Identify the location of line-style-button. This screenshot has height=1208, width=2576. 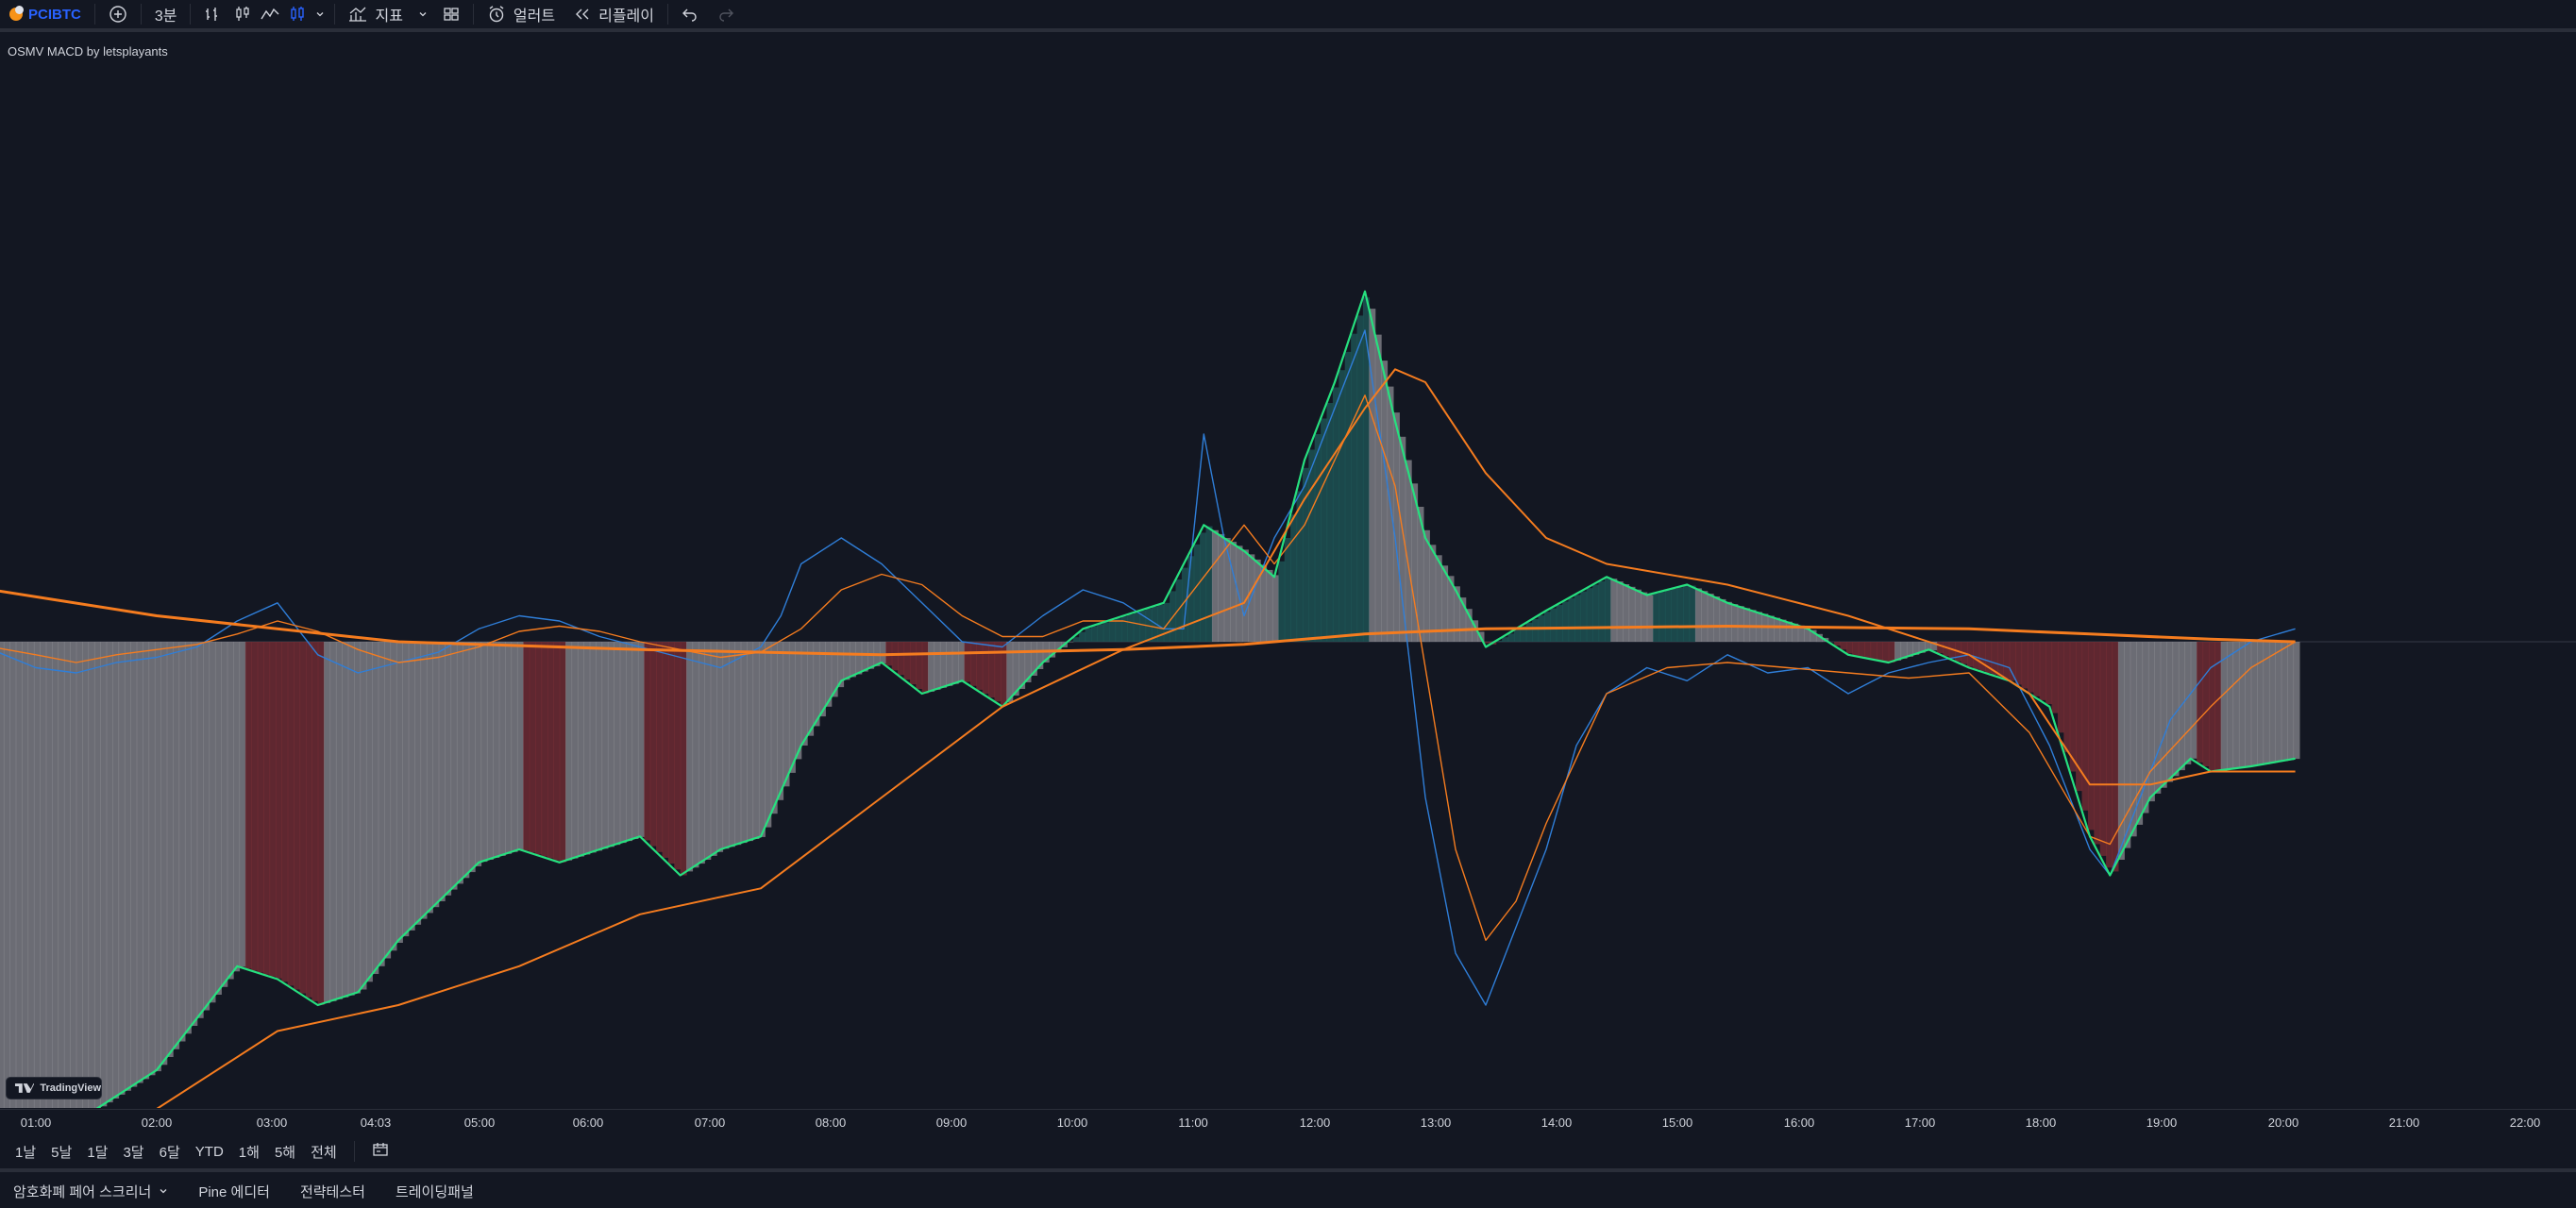
(270, 15).